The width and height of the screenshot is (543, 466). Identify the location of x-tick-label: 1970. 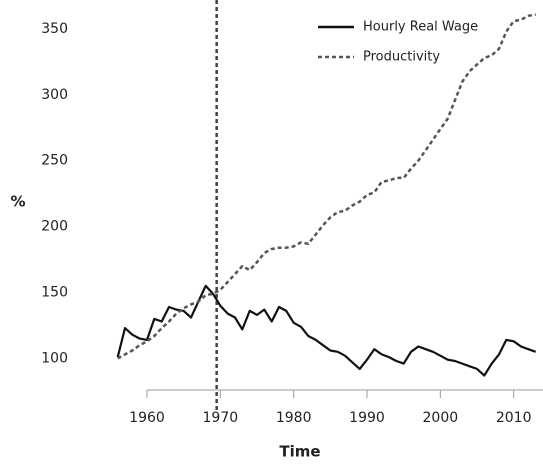
(221, 418).